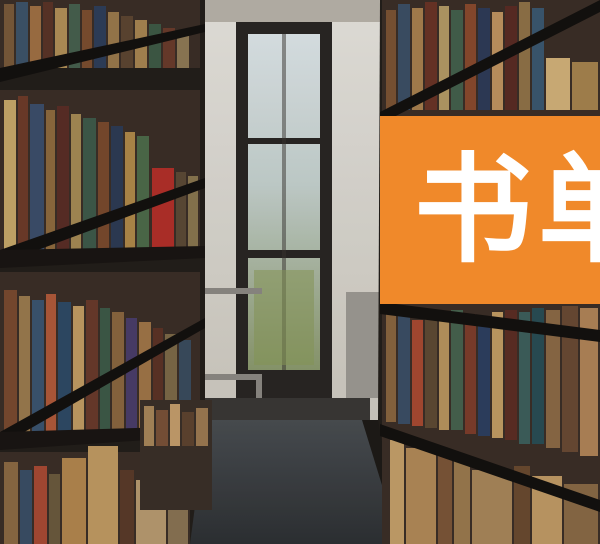  Describe the element at coordinates (507, 210) in the screenshot. I see `banner-title: 书单` at that location.